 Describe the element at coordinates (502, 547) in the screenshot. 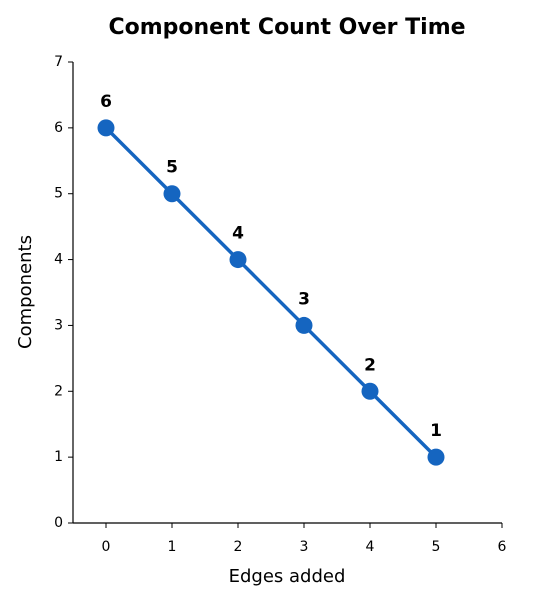

I see `x-tick-label: 6` at that location.